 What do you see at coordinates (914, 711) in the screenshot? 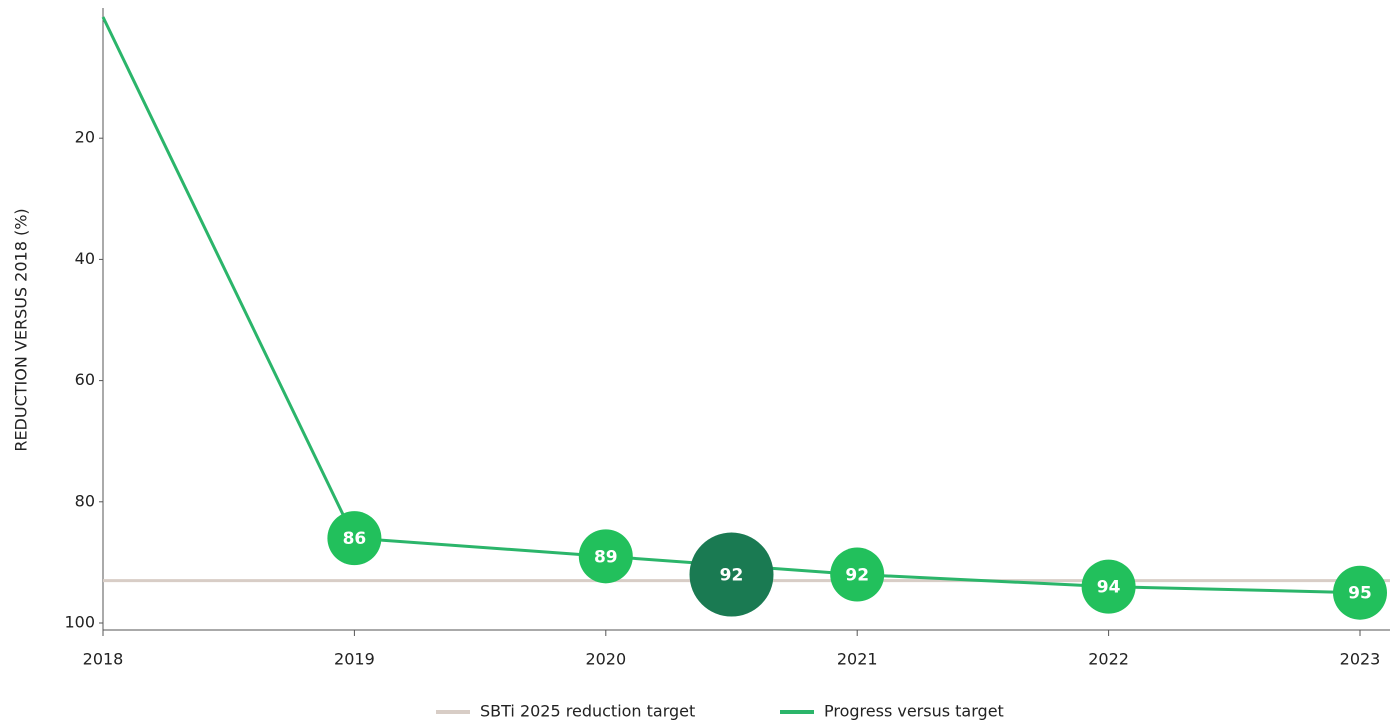
I see `legend-label: Progress versus target` at bounding box center [914, 711].